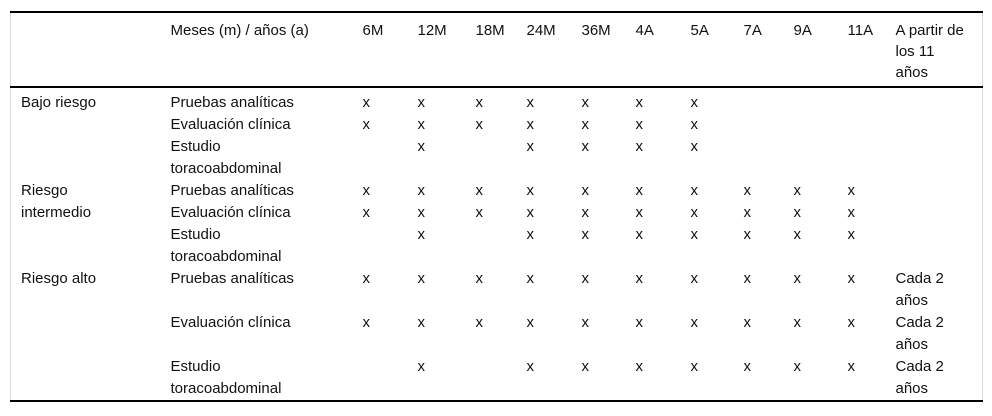 This screenshot has height=416, width=992. Describe the element at coordinates (766, 50) in the screenshot. I see `header-timepoint-7a: 7A` at that location.